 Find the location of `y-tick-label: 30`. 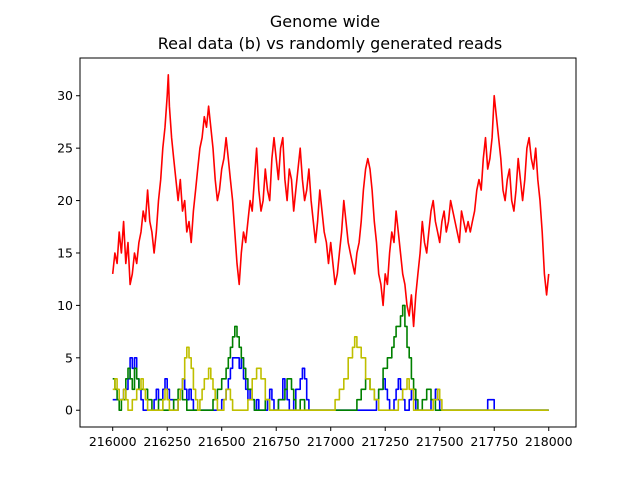

y-tick-label: 30 is located at coordinates (65, 95).